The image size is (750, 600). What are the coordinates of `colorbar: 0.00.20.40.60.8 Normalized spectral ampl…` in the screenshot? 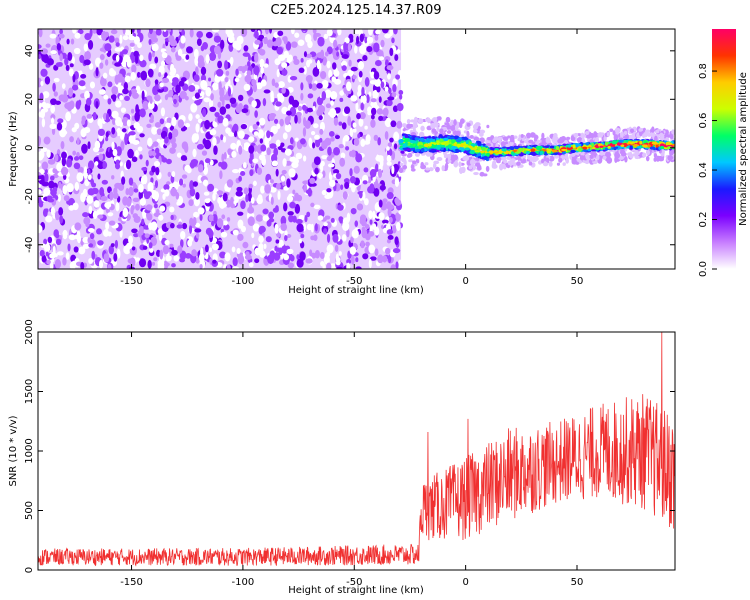 It's located at (723, 153).